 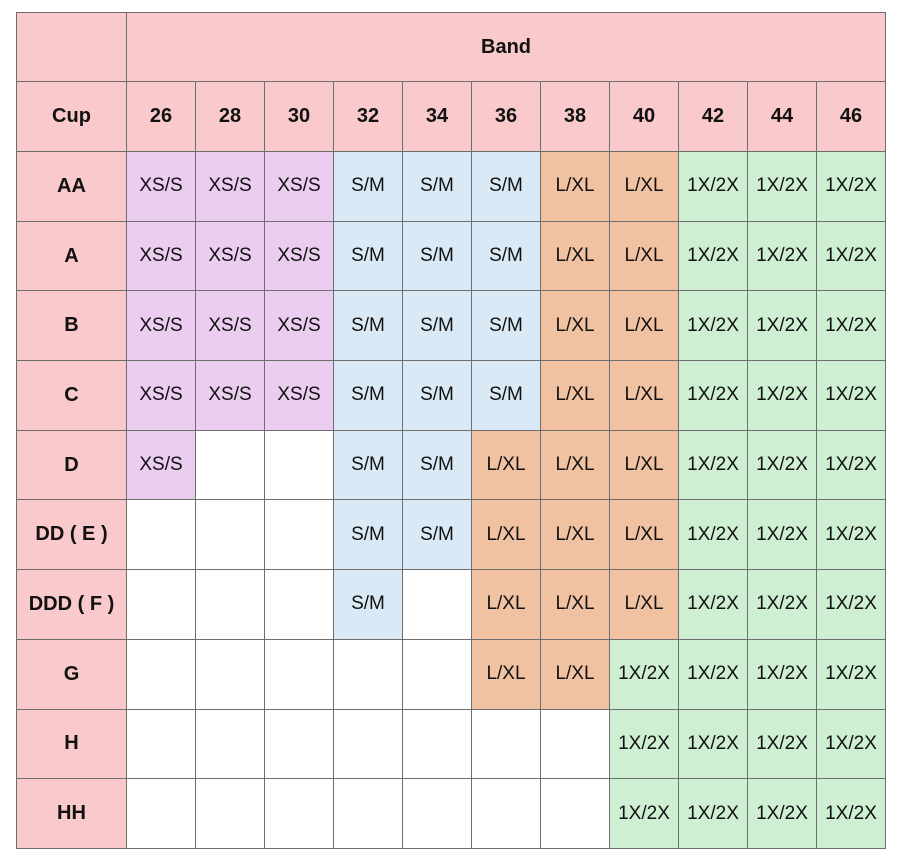 I want to click on band-size-header: 40, so click(x=644, y=116).